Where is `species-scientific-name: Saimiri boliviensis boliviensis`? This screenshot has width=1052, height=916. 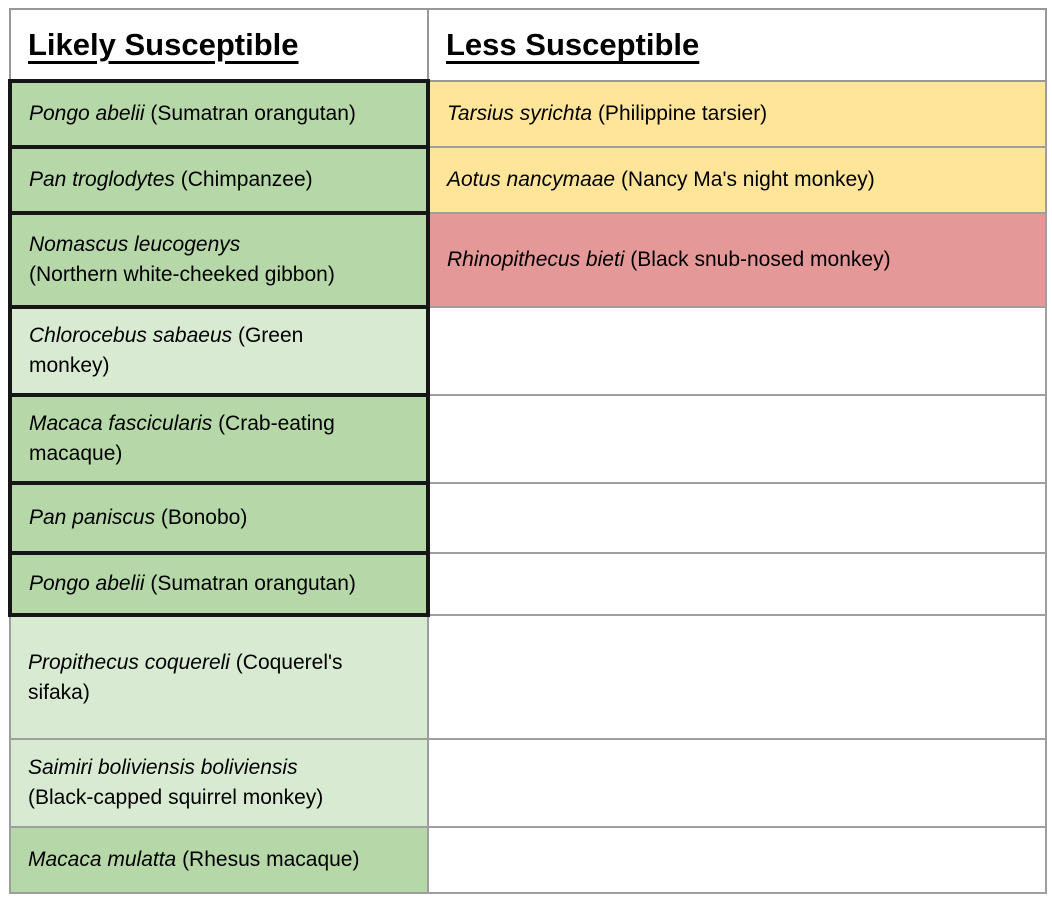 species-scientific-name: Saimiri boliviensis boliviensis is located at coordinates (163, 767).